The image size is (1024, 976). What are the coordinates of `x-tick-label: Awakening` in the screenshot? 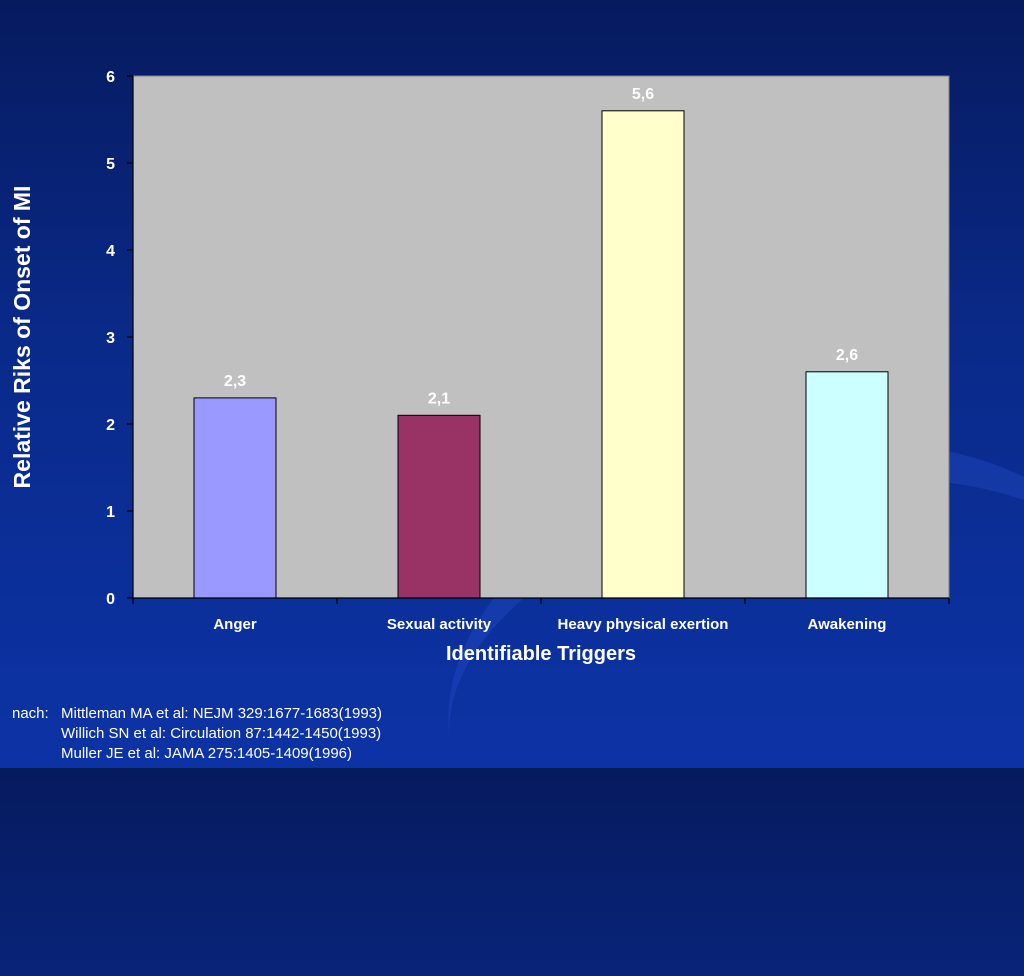 It's located at (847, 624).